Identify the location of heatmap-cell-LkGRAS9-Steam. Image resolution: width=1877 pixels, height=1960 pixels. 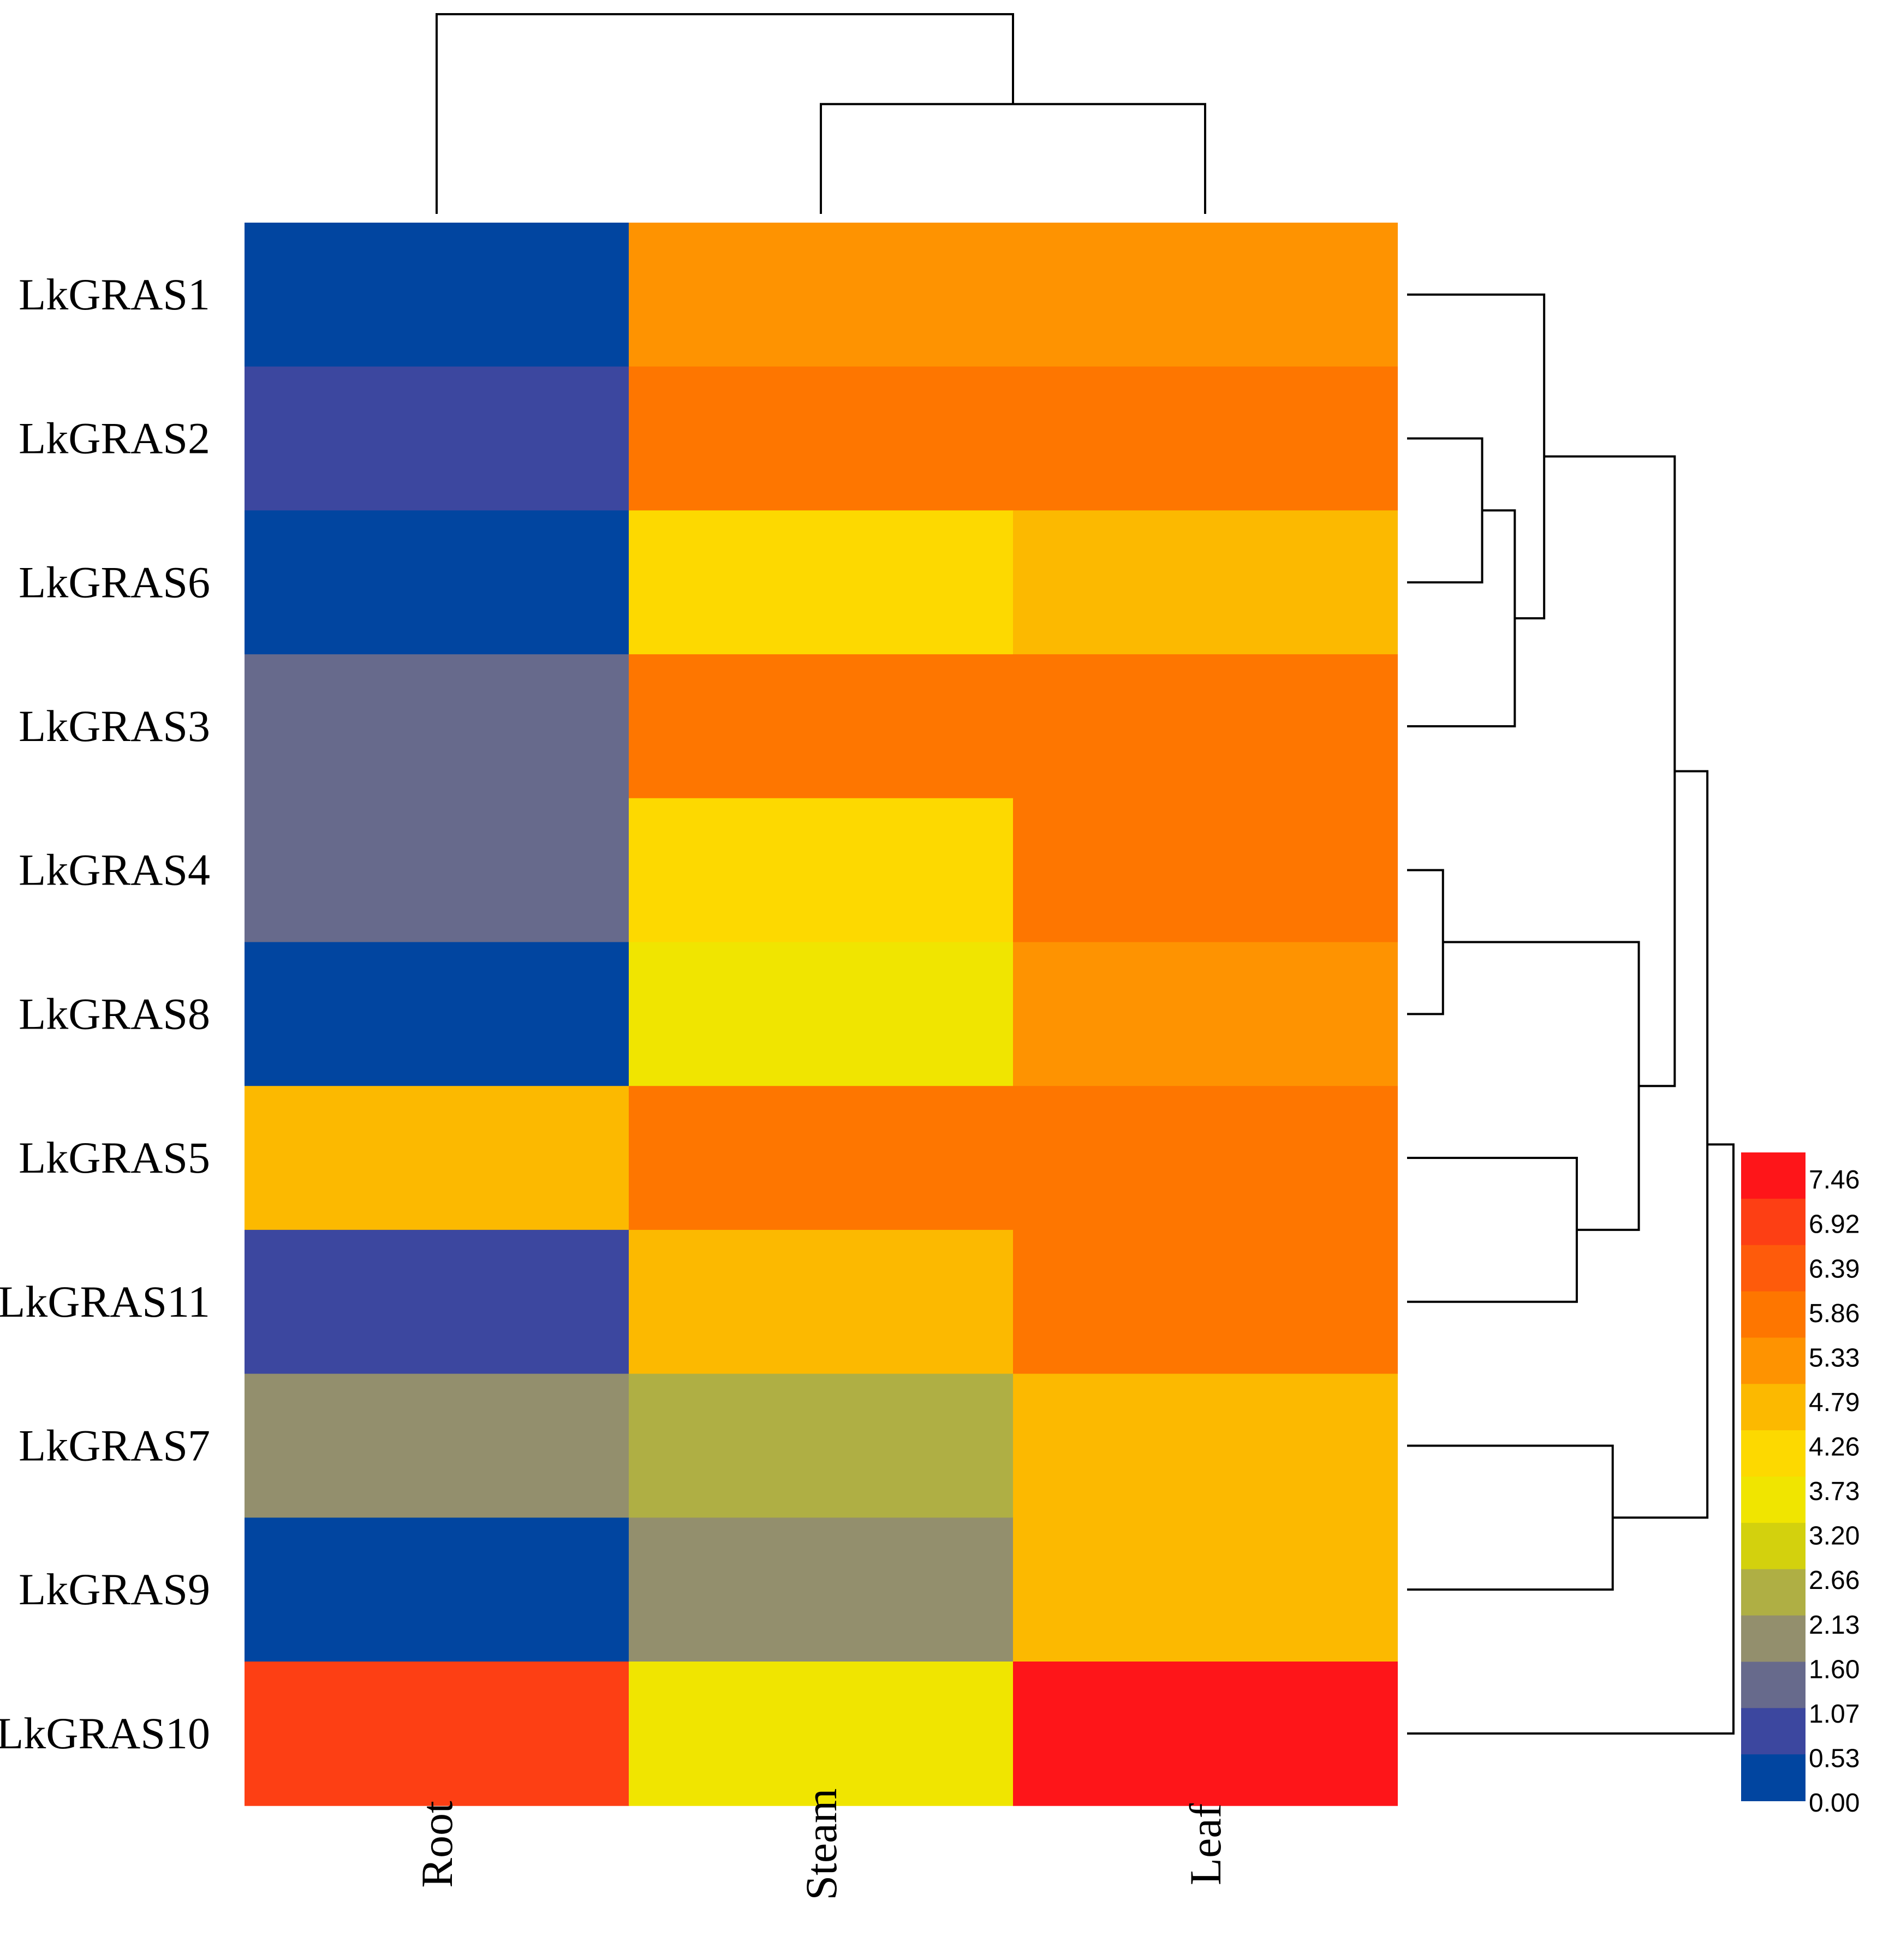
(821, 1589).